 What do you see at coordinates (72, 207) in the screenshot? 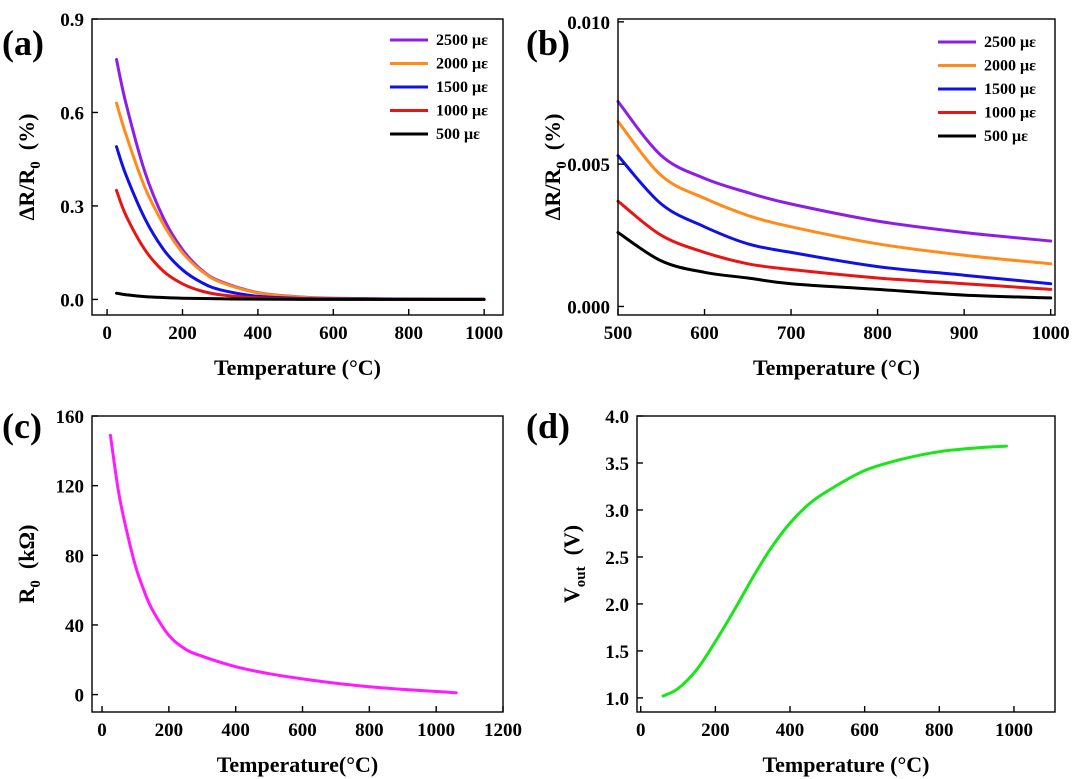
I see `y-tick-label: 0.3` at bounding box center [72, 207].